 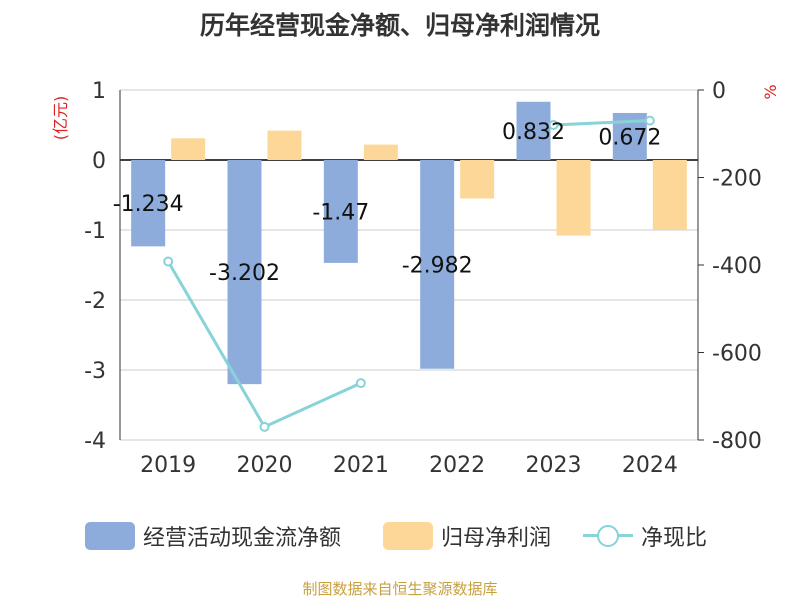 I want to click on right-tick-label: -800, so click(x=737, y=441).